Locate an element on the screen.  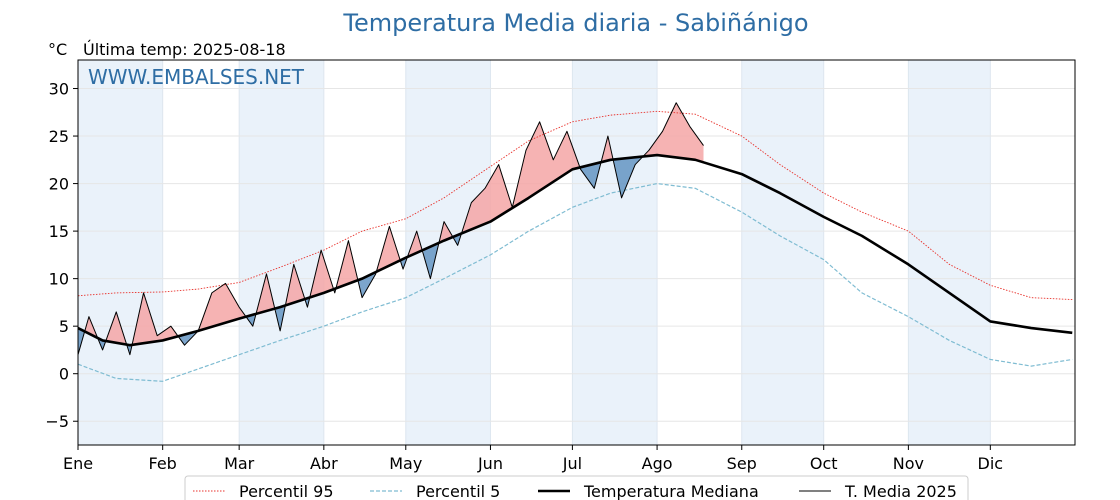
legend-label-actual: T. Media 2025 is located at coordinates (900, 491).